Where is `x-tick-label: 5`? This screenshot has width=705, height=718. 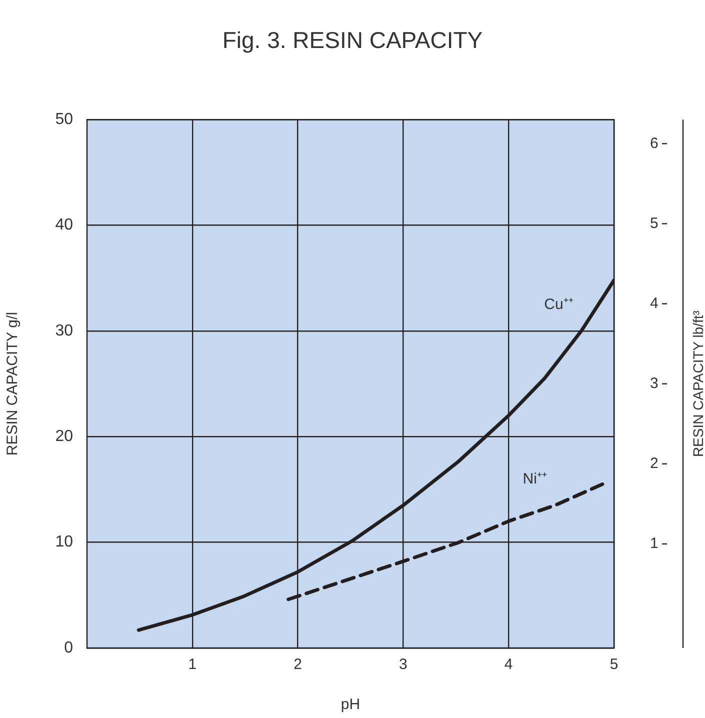
x-tick-label: 5 is located at coordinates (614, 665).